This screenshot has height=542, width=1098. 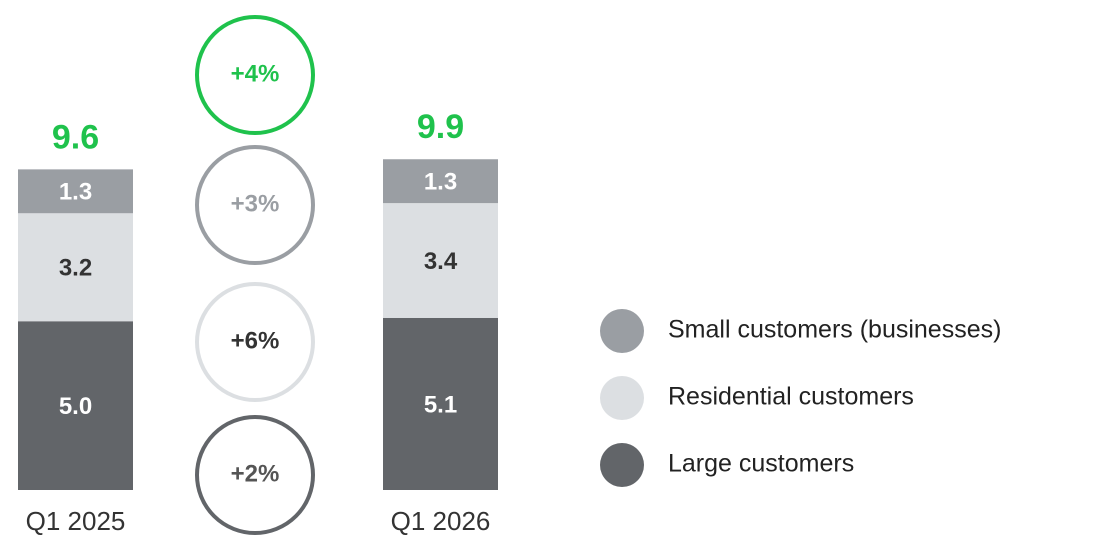 What do you see at coordinates (76, 521) in the screenshot?
I see `category-label: Q1 2025` at bounding box center [76, 521].